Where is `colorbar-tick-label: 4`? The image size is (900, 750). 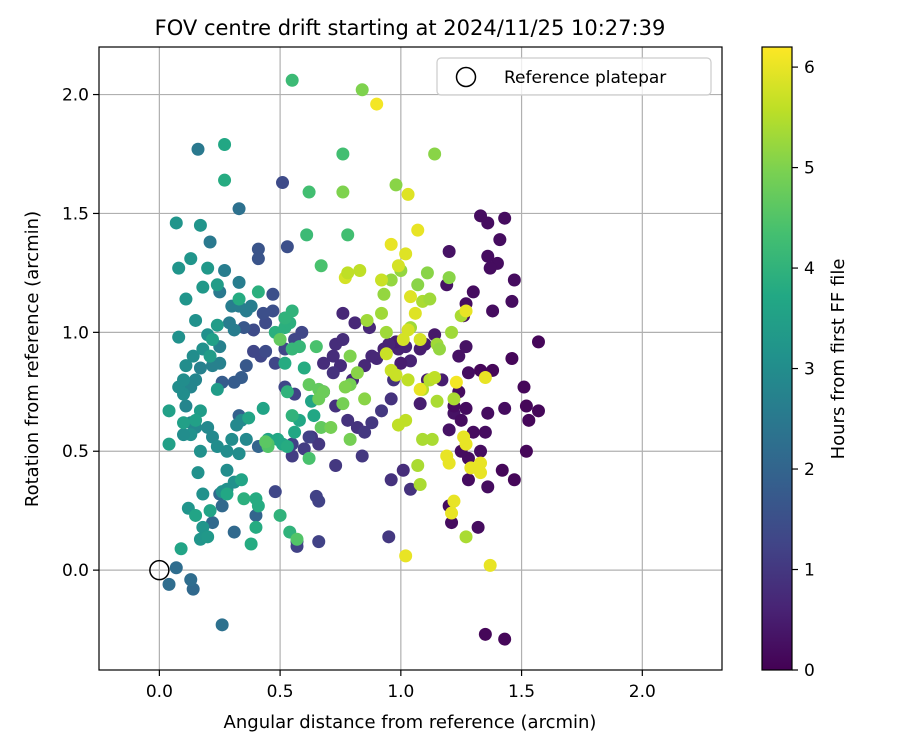 colorbar-tick-label: 4 is located at coordinates (809, 269).